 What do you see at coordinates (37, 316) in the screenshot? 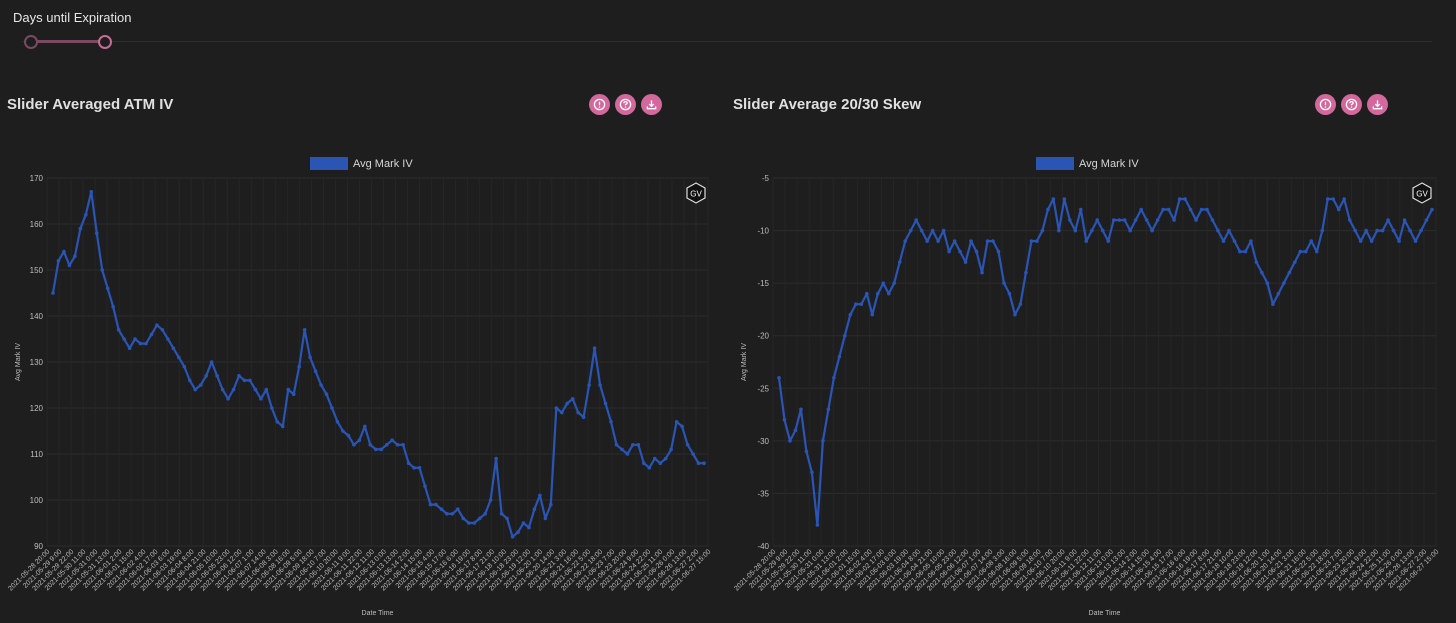
I see `y-tick-label: 140` at bounding box center [37, 316].